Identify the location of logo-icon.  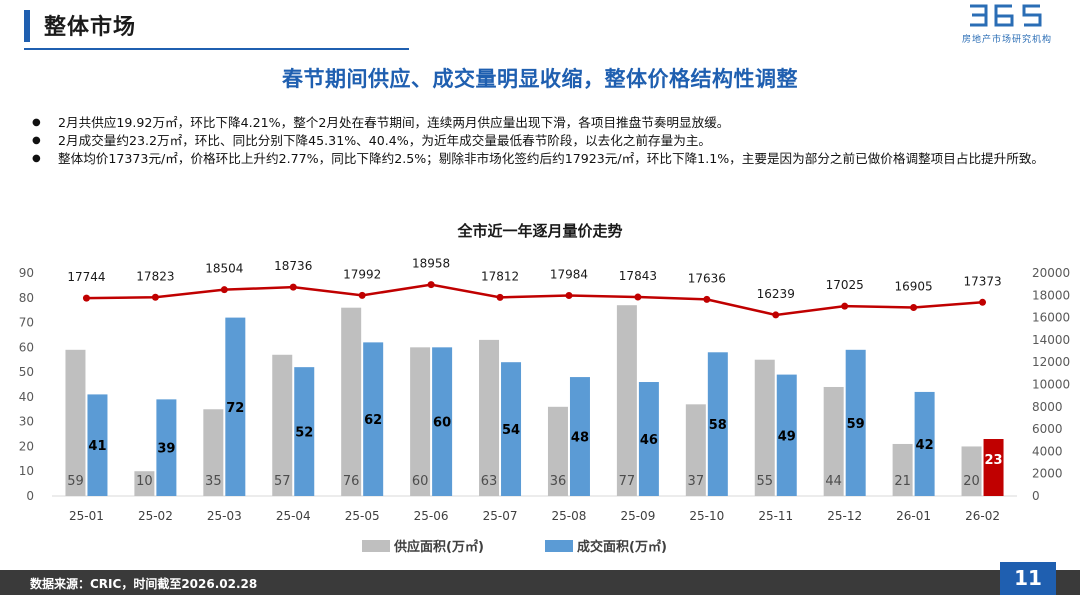
(1006, 15).